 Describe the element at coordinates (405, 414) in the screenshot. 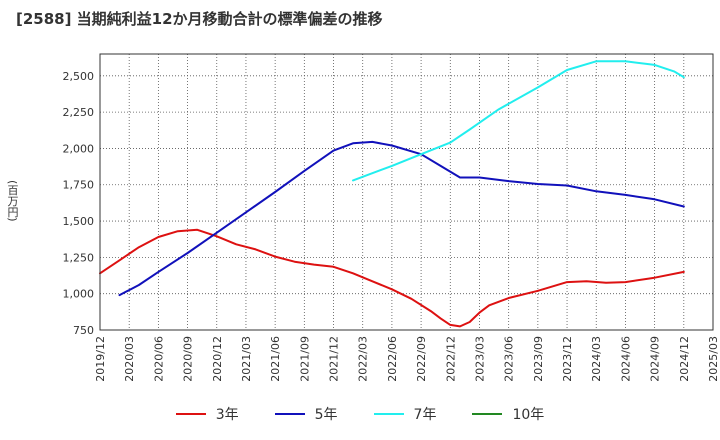

I see `legend-item-7y: 7年` at that location.